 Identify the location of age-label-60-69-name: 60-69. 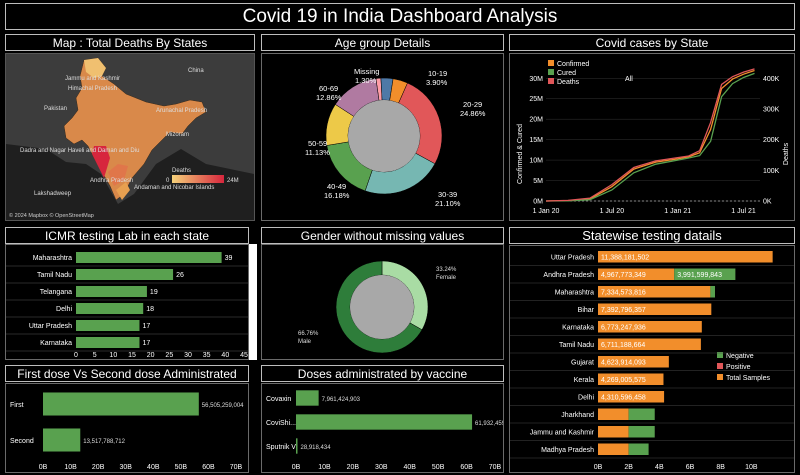
(328, 88).